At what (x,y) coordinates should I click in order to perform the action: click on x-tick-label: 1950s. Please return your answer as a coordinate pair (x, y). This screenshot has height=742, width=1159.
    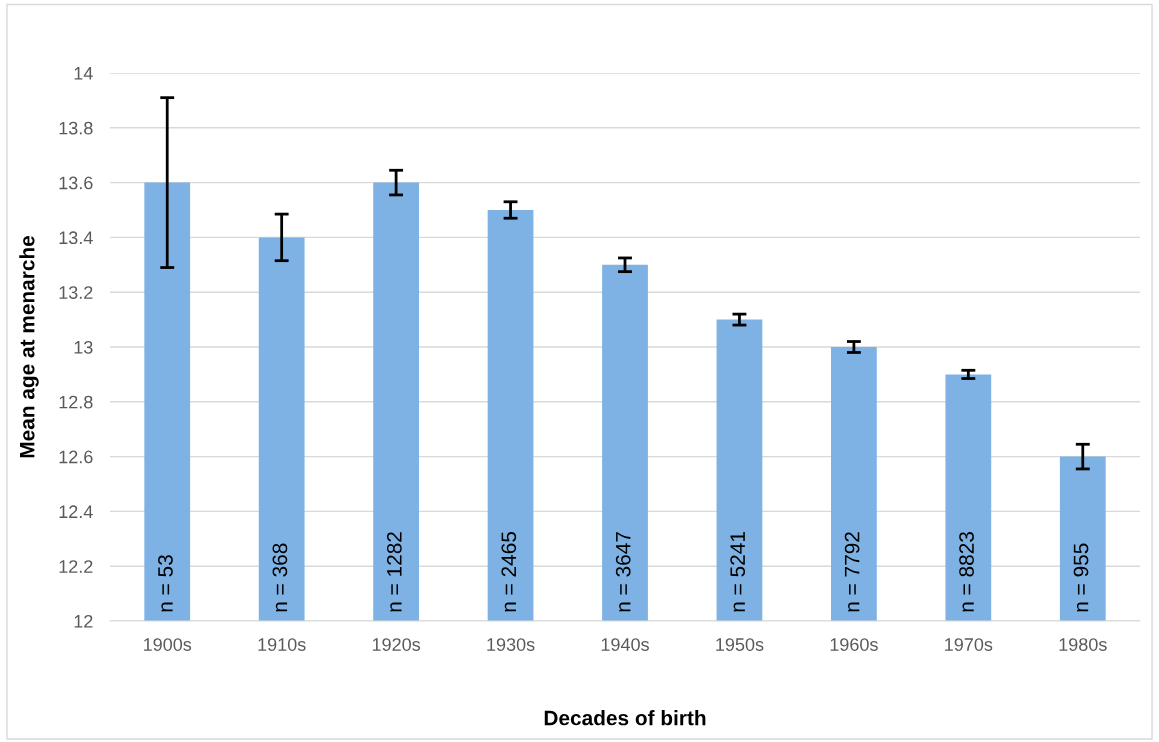
    Looking at the image, I should click on (740, 644).